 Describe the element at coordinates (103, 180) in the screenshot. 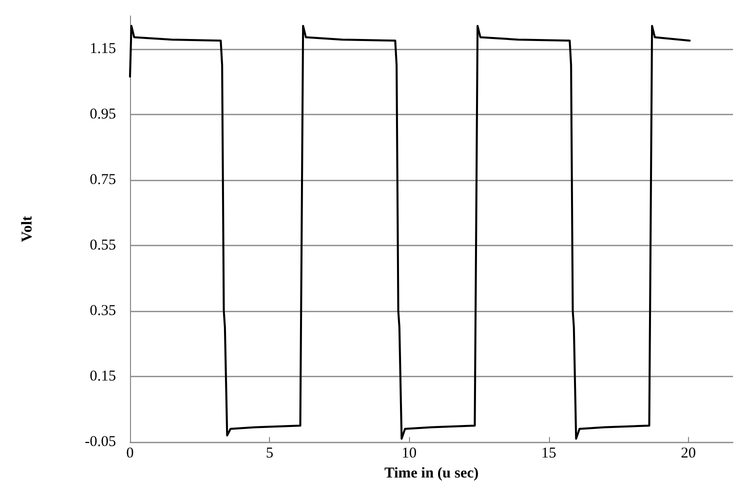

I see `y-tick-label: 0.75` at that location.